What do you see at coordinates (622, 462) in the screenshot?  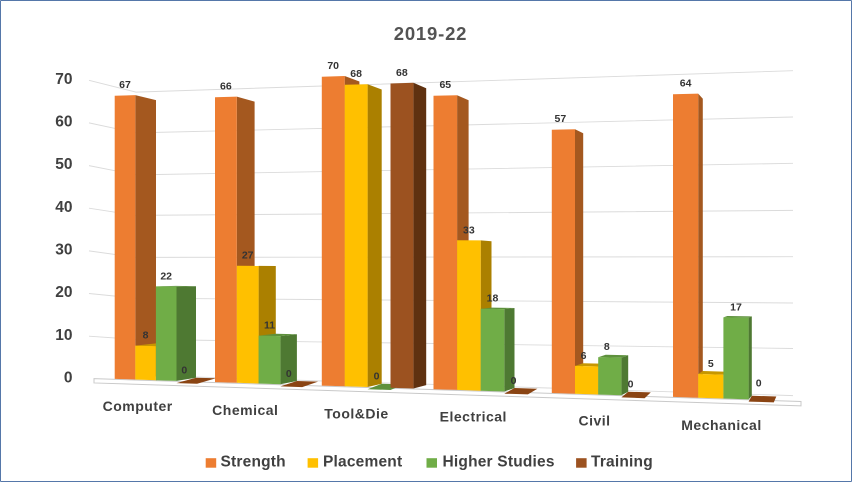 I see `svg-text: Training` at bounding box center [622, 462].